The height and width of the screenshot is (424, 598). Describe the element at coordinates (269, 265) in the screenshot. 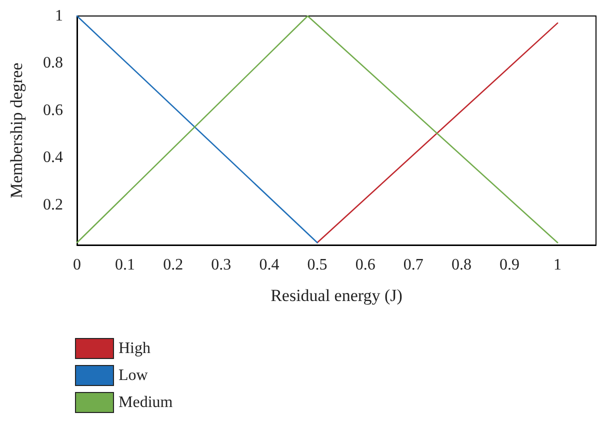

I see `x-tick-label: 0.4` at that location.